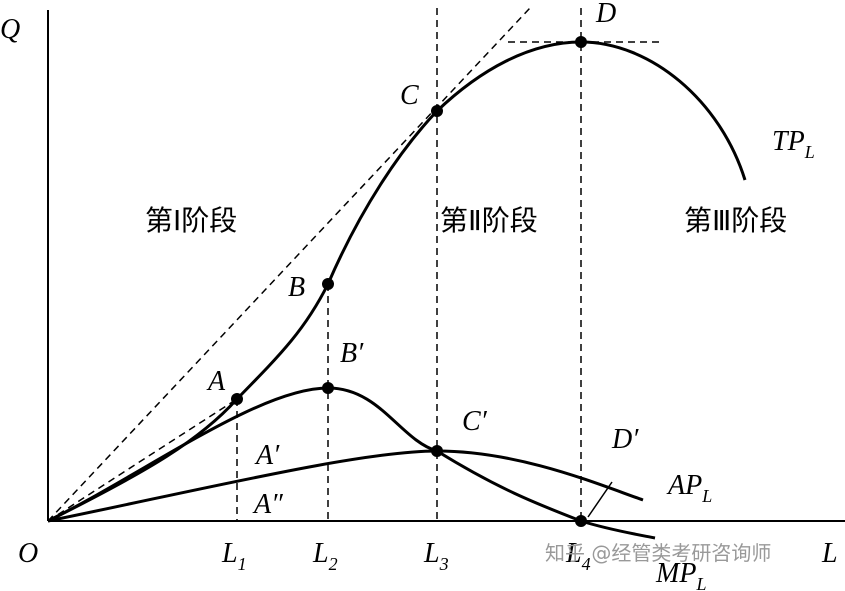  I want to click on tick-label: L4, so click(578, 556).